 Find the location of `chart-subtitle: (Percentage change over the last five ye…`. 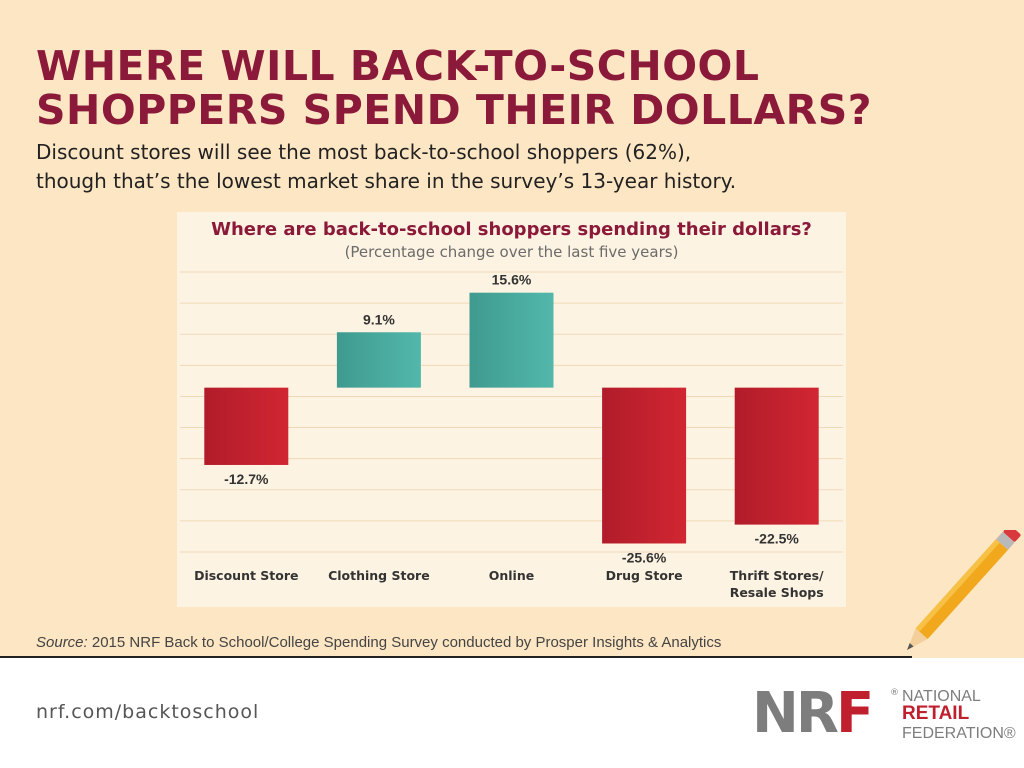

chart-subtitle: (Percentage change over the last five ye… is located at coordinates (511, 252).